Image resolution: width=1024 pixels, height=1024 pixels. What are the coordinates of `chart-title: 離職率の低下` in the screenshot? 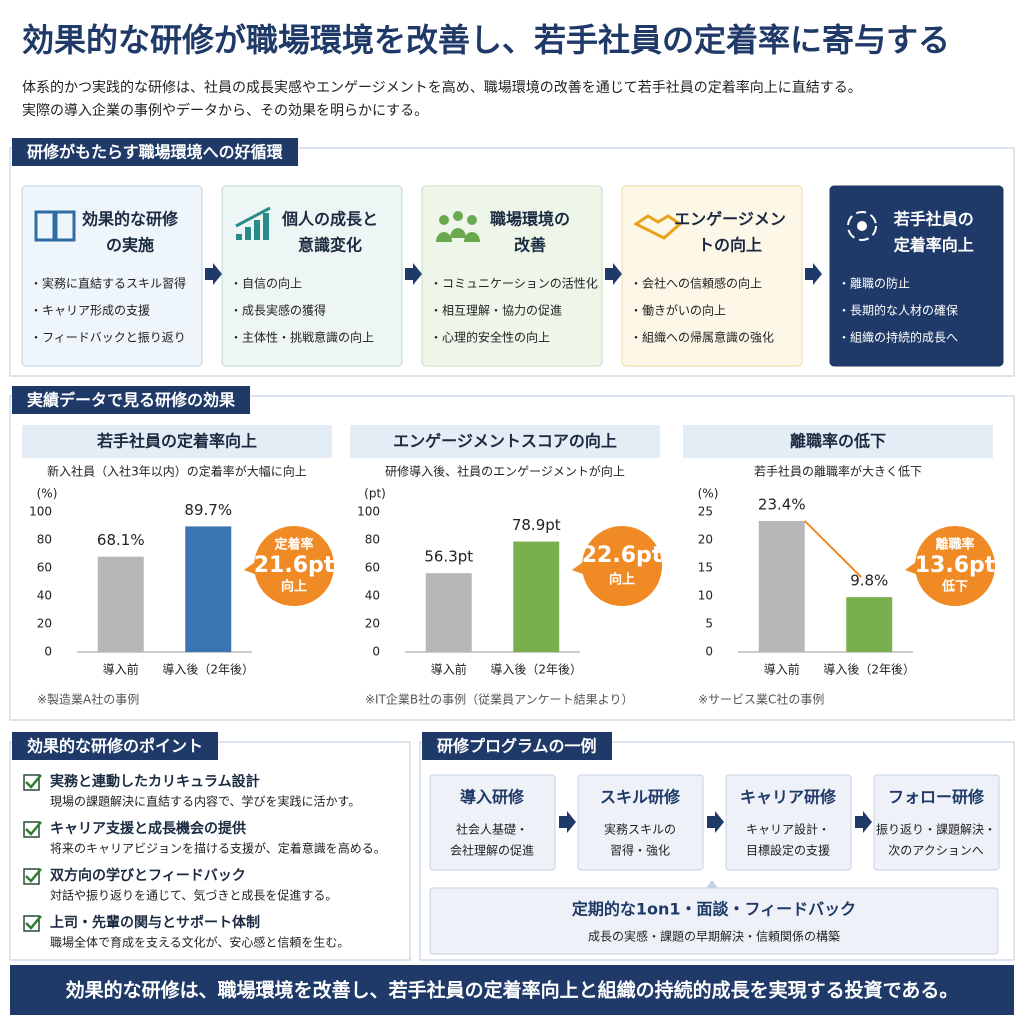 It's located at (838, 441).